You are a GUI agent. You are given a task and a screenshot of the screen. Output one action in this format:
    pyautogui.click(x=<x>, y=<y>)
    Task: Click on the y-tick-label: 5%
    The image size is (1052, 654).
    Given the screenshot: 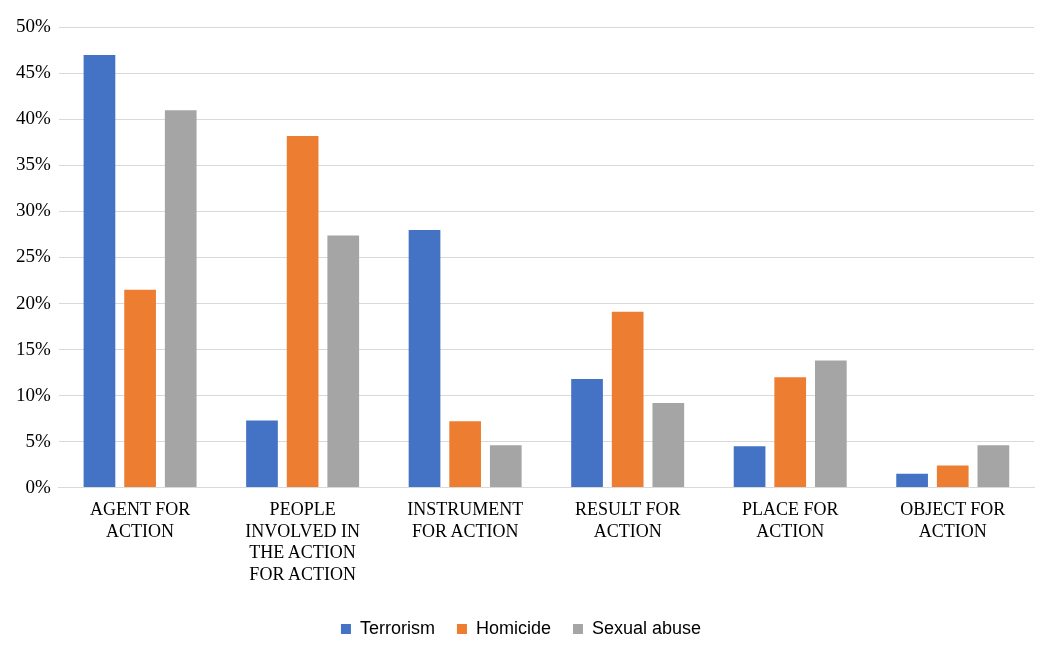 What is the action you would take?
    pyautogui.click(x=38, y=440)
    